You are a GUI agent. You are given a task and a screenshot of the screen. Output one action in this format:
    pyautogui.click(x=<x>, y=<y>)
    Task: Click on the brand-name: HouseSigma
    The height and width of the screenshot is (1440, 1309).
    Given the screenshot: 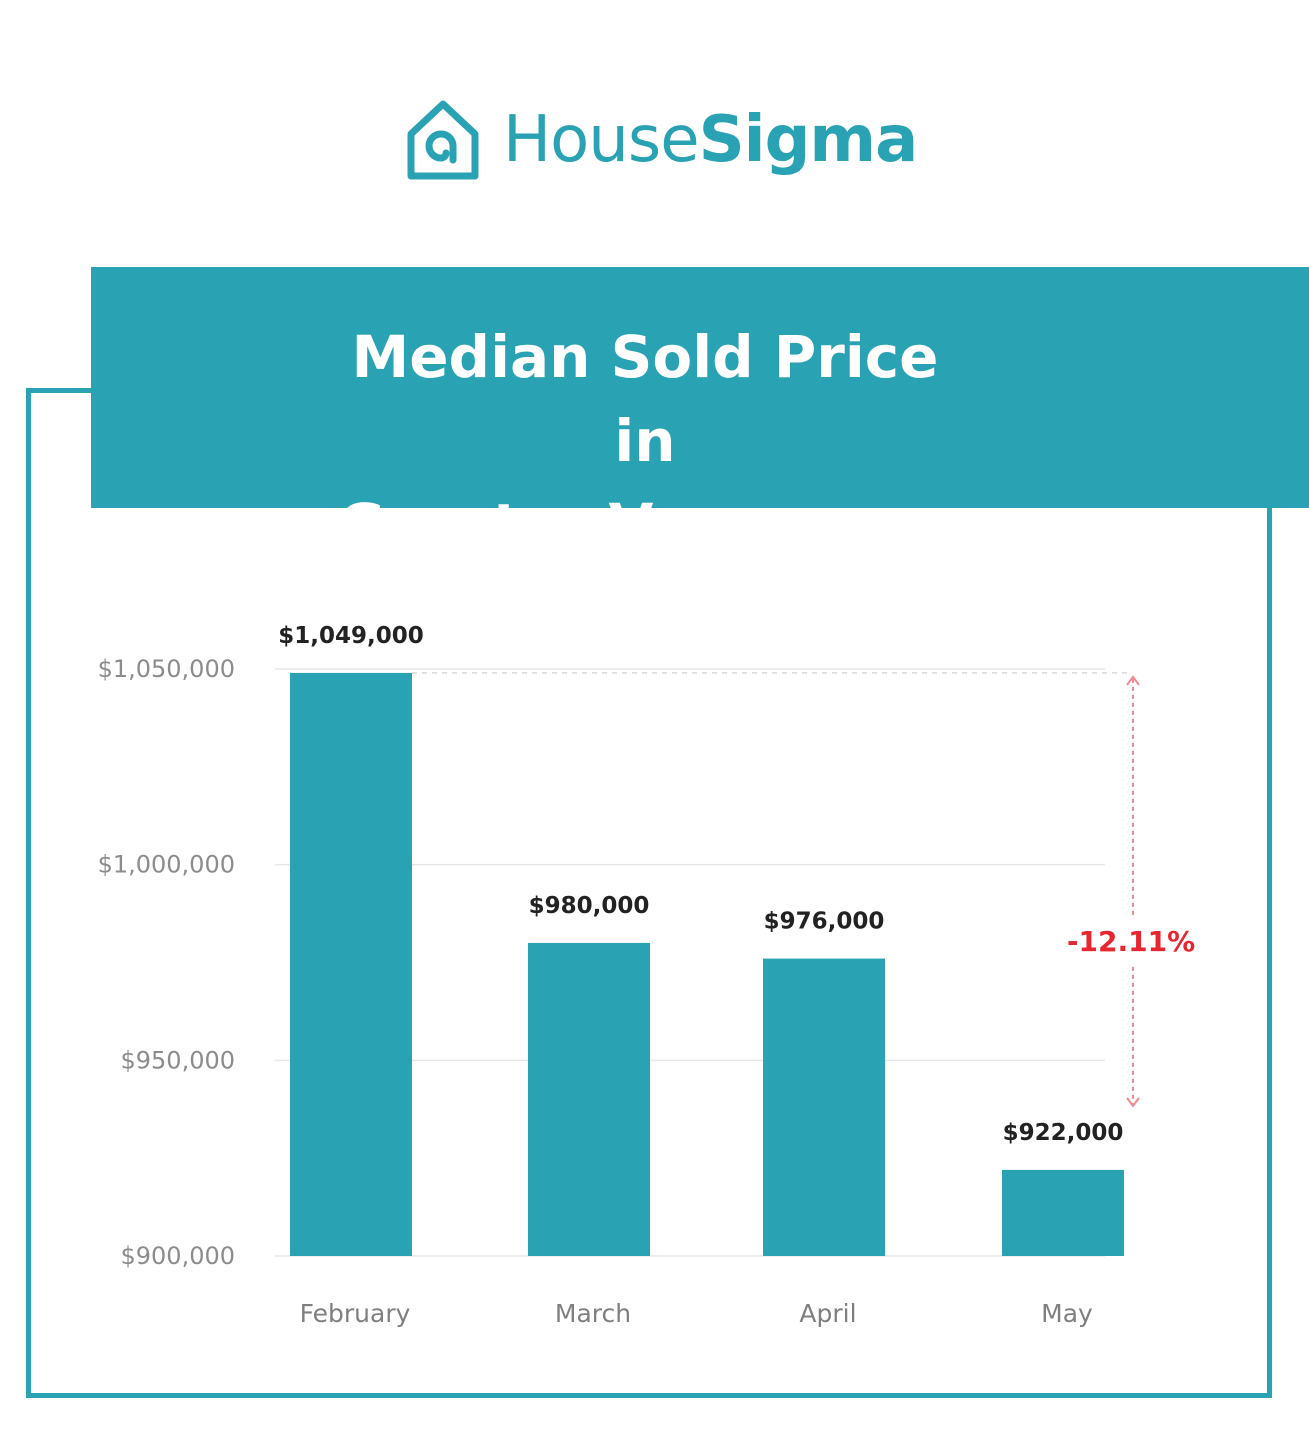 What is the action you would take?
    pyautogui.click(x=710, y=140)
    